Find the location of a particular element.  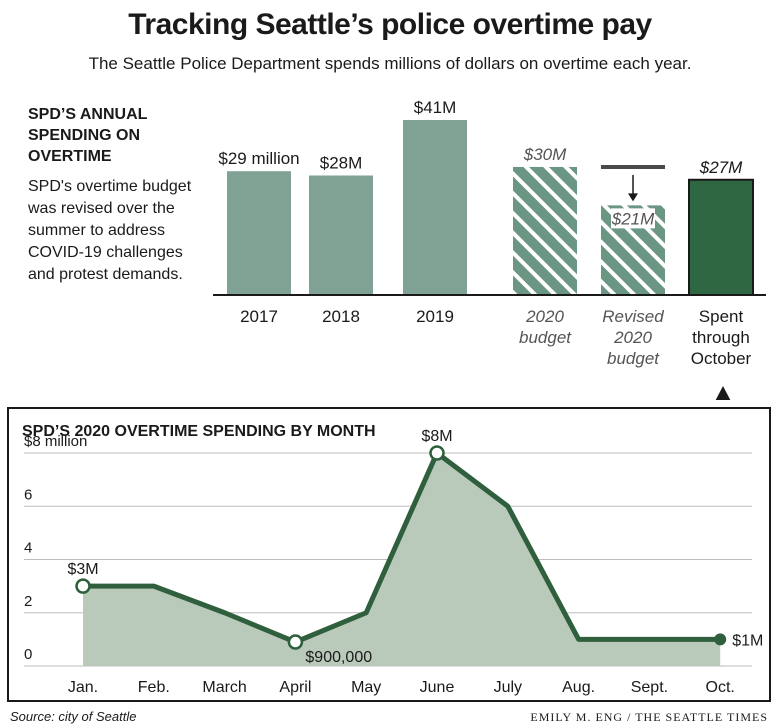

x-tick-label: July is located at coordinates (508, 687).